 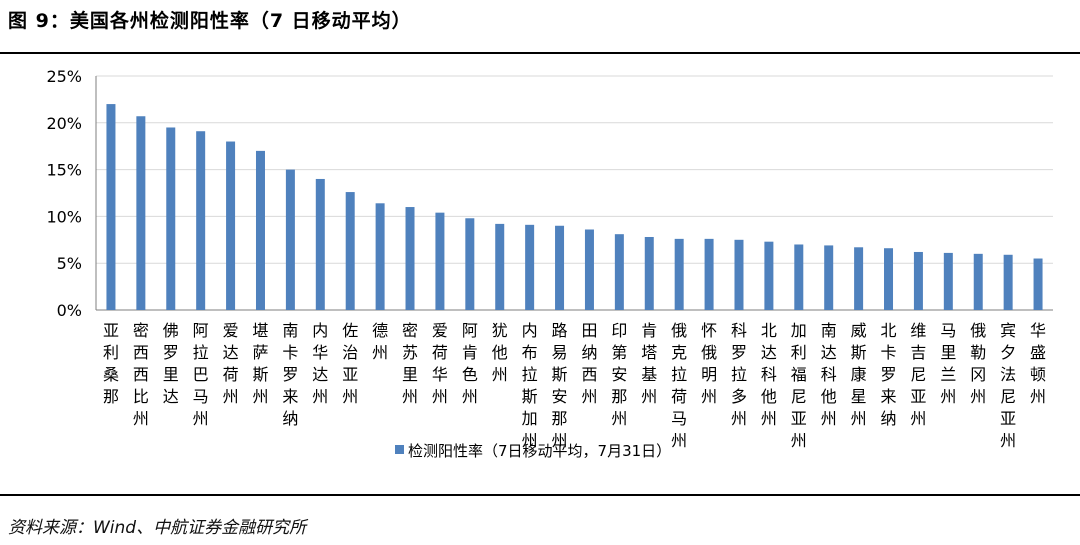 I want to click on x-tick-label: 威斯康星州, so click(x=859, y=374).